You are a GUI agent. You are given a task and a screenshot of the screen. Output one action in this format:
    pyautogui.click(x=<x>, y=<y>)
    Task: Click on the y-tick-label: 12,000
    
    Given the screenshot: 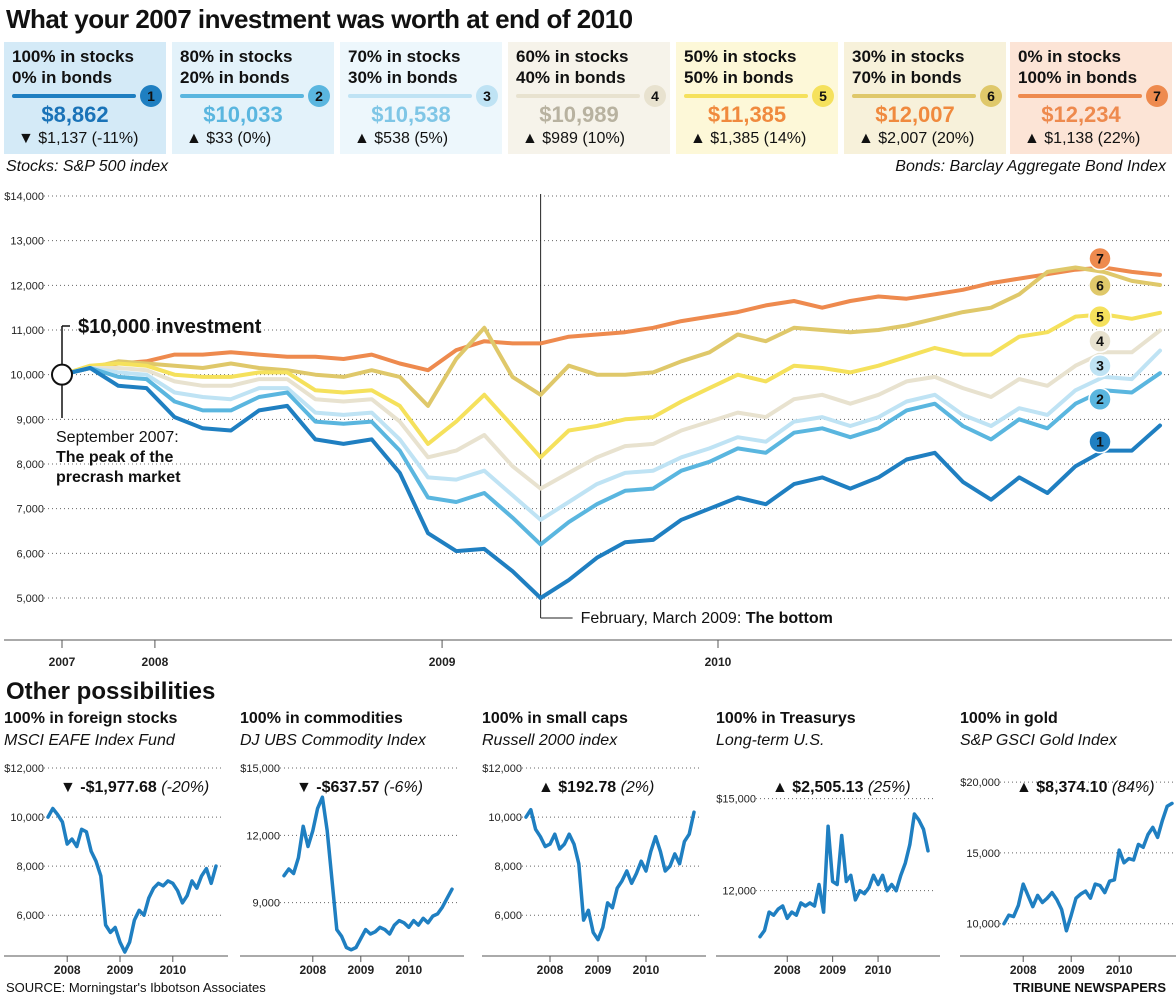 What is the action you would take?
    pyautogui.click(x=27, y=286)
    